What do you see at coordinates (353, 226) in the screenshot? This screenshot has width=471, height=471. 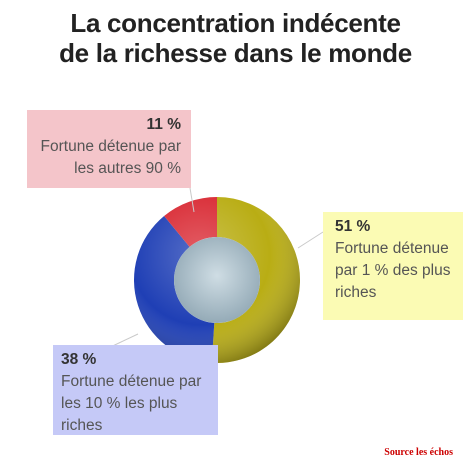 I see `callout-yellow-percent: 51 %` at bounding box center [353, 226].